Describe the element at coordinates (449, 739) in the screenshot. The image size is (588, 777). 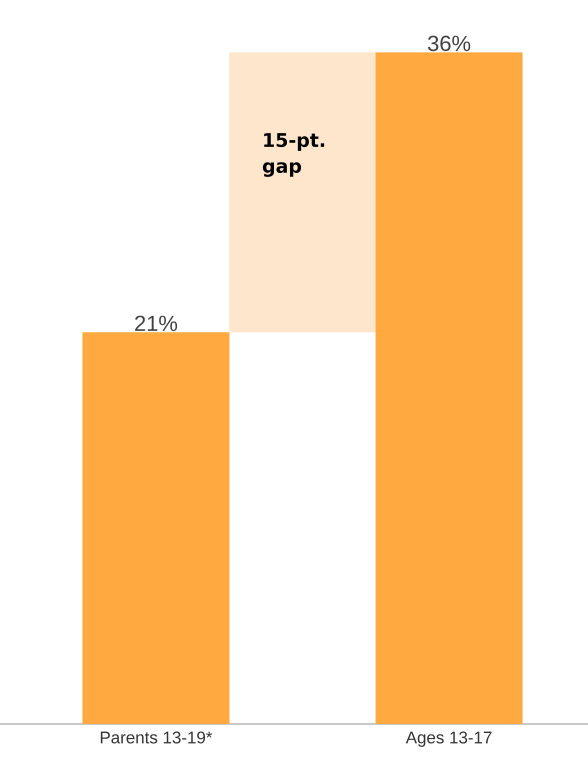
I see `x-tick-label: Ages 13-17` at that location.